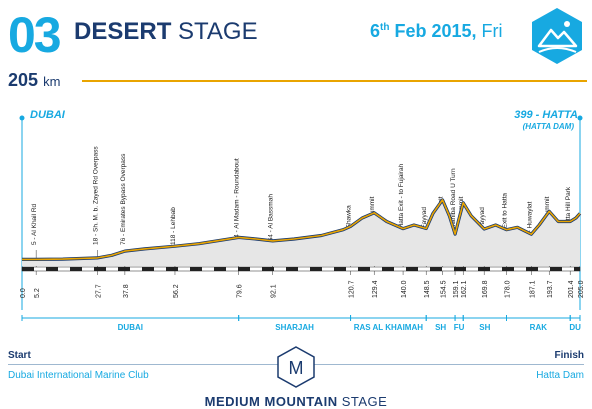 The image size is (592, 409). I want to click on distance-unit: km, so click(52, 81).